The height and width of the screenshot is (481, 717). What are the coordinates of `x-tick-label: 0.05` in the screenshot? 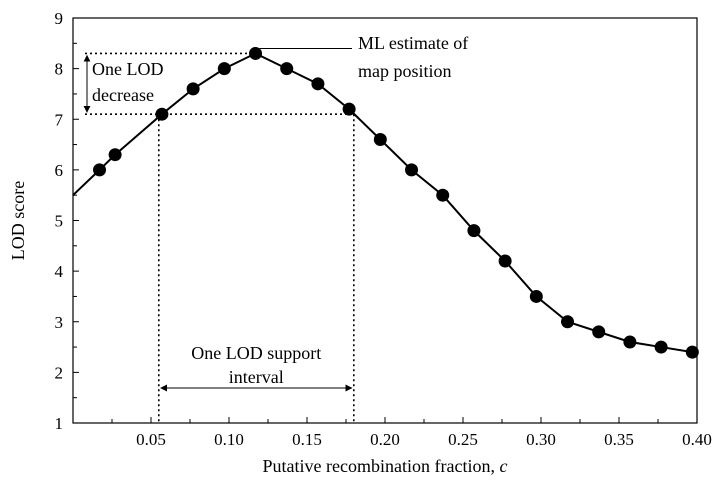 It's located at (151, 439).